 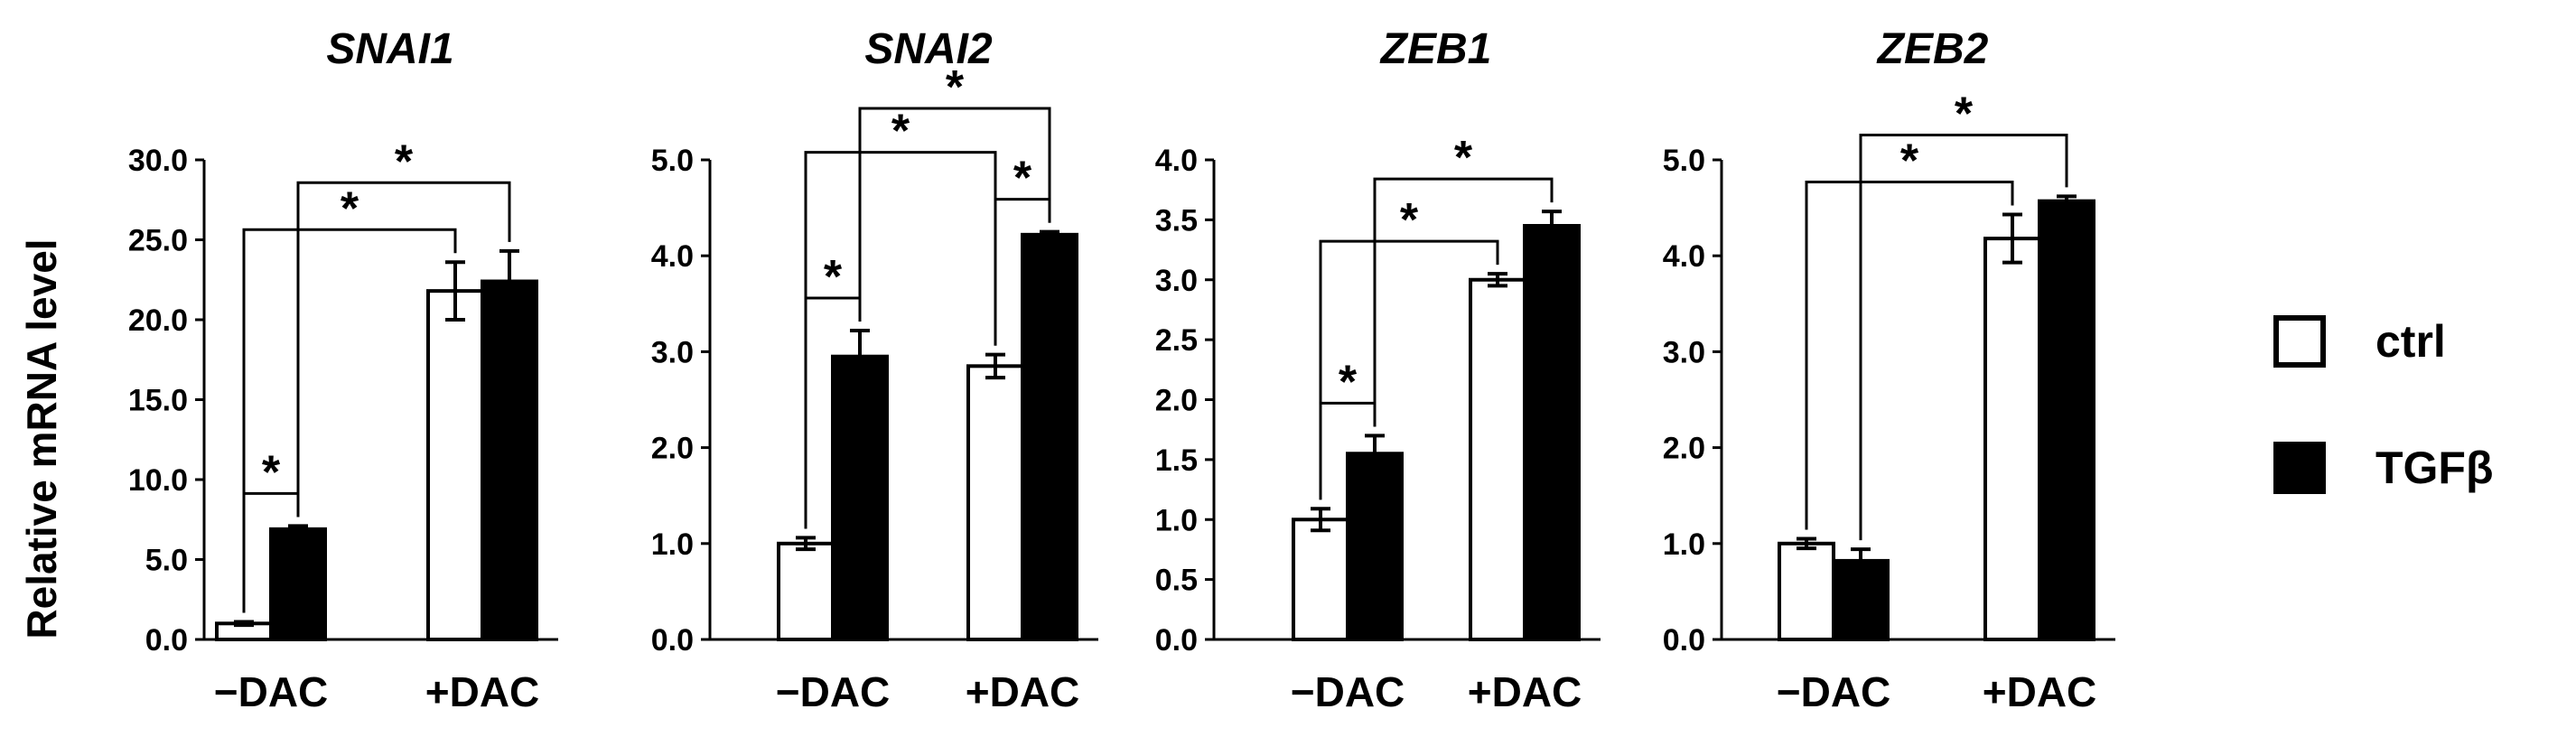 I want to click on y-tick-label: 25.0, so click(x=158, y=241).